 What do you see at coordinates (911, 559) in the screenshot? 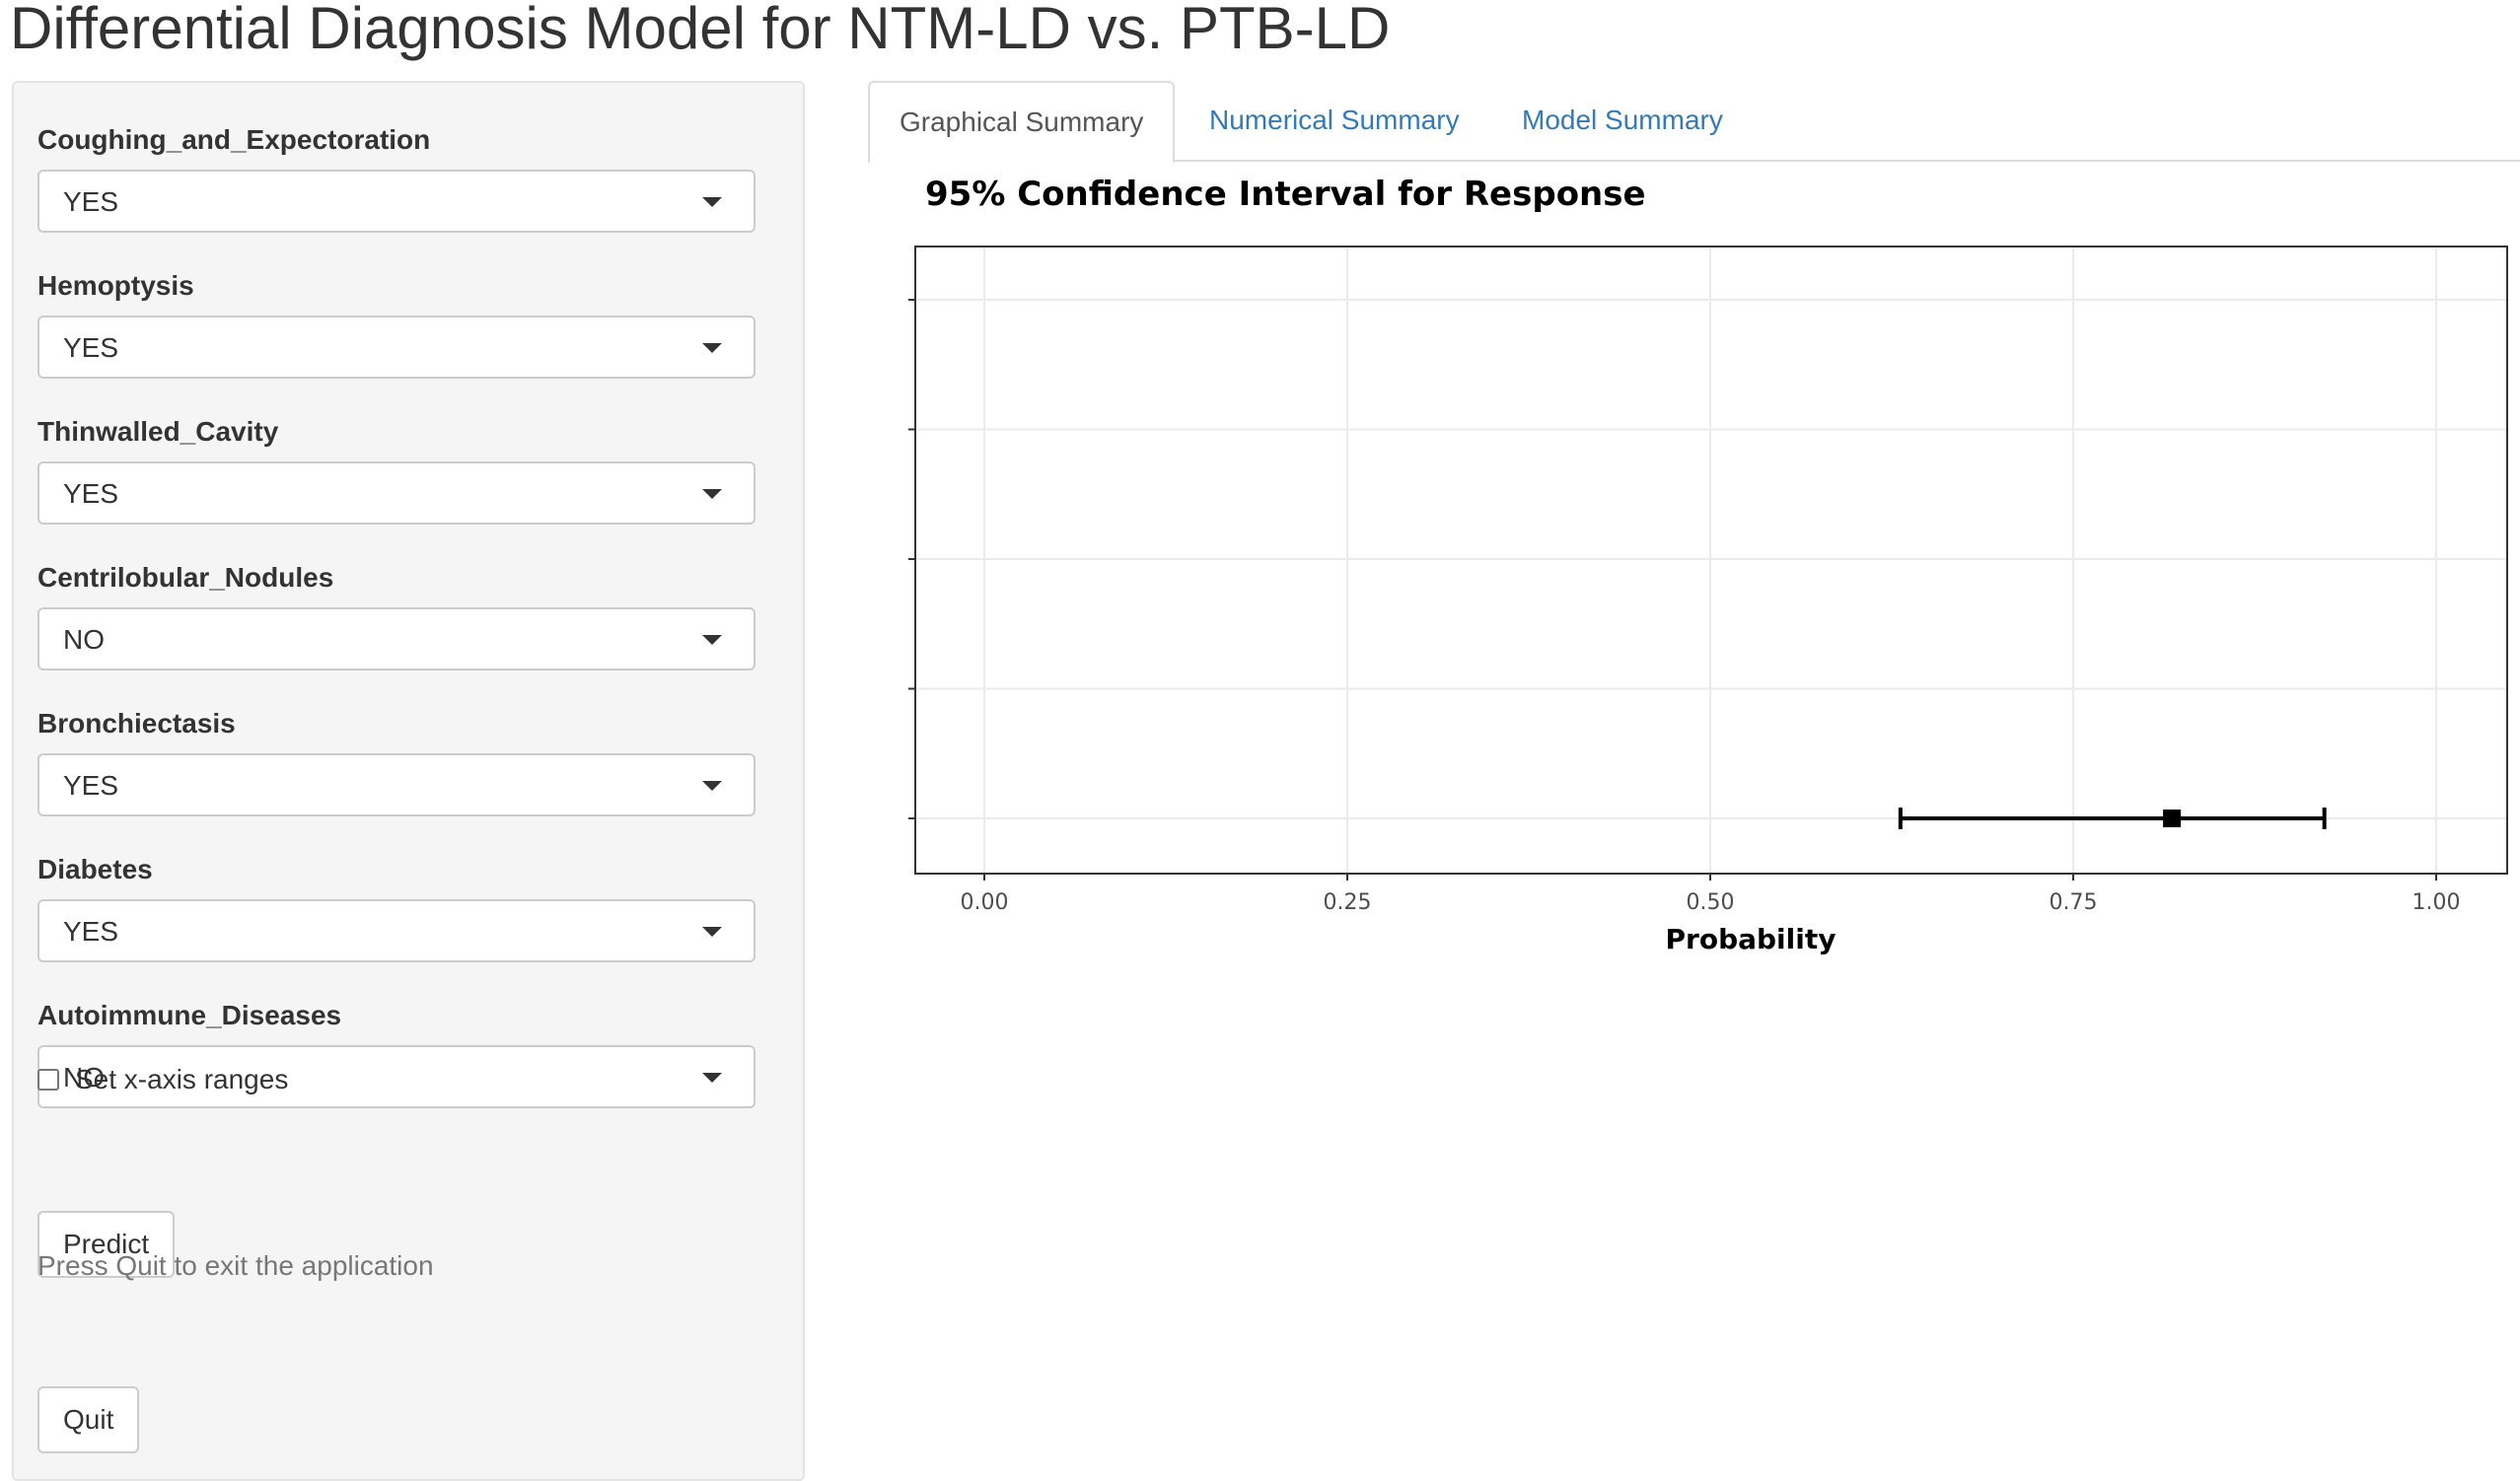
I see `y-axis-ticks` at bounding box center [911, 559].